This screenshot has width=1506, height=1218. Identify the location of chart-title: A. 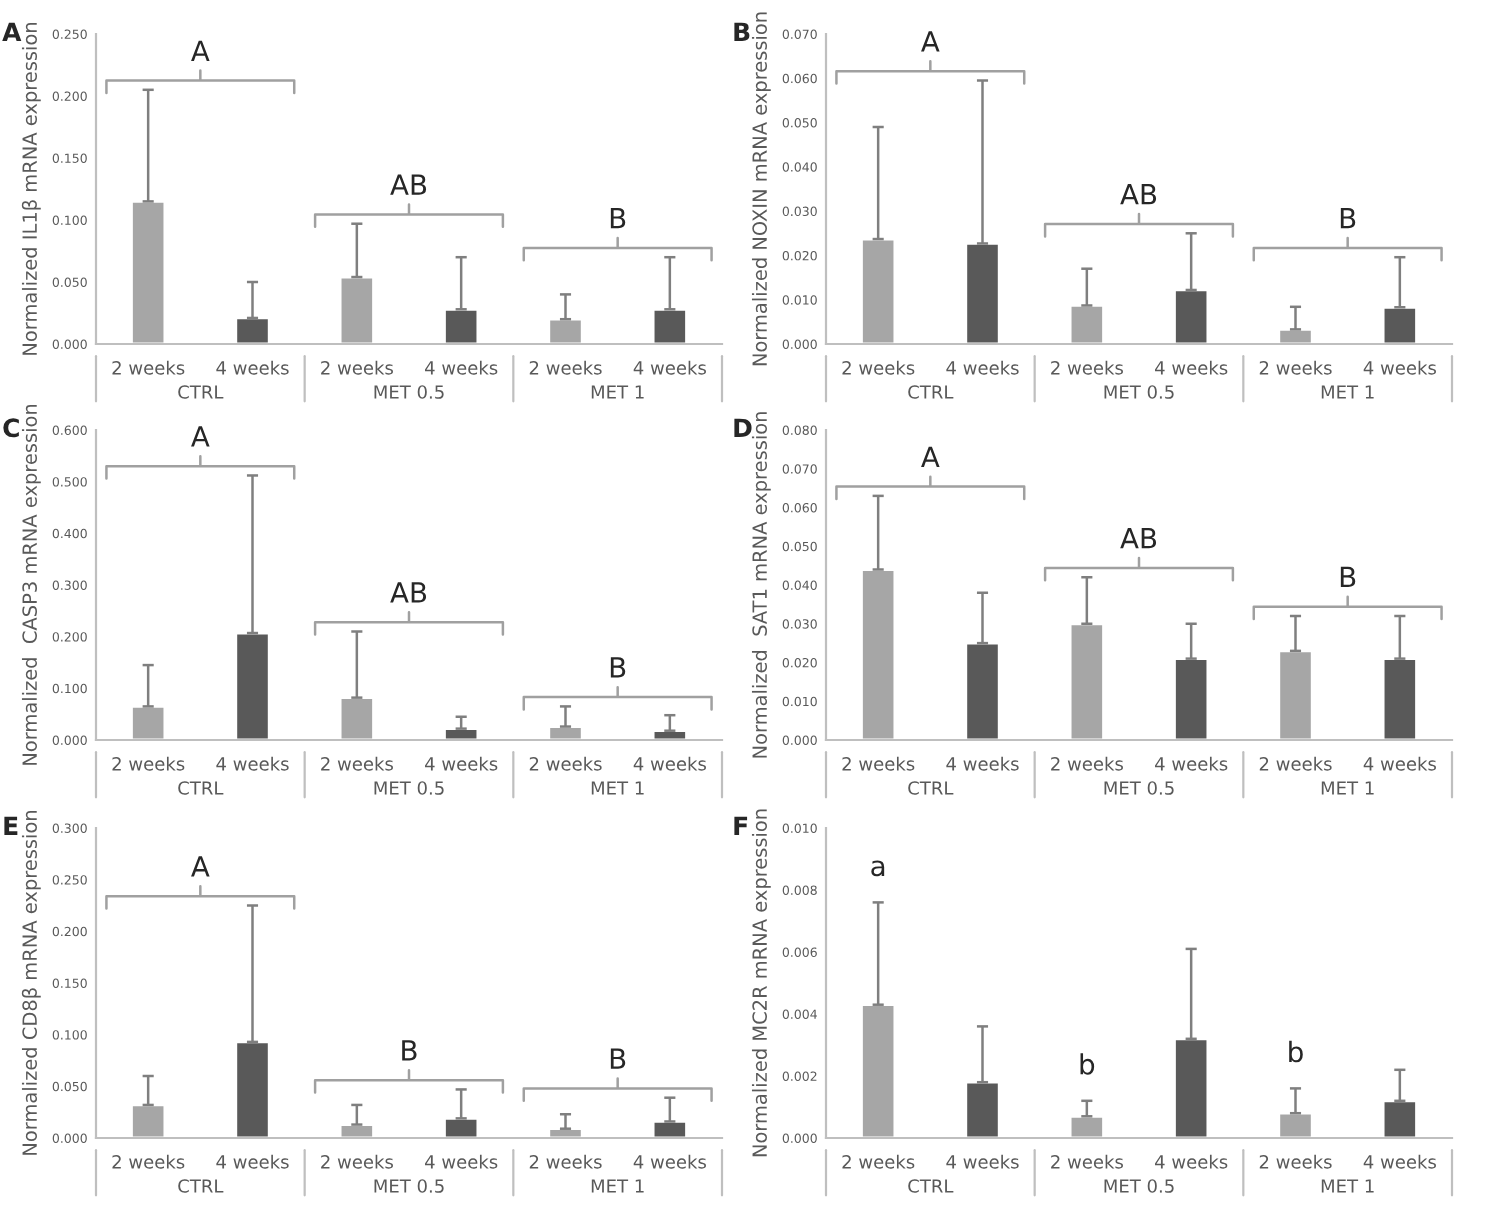
(12, 31).